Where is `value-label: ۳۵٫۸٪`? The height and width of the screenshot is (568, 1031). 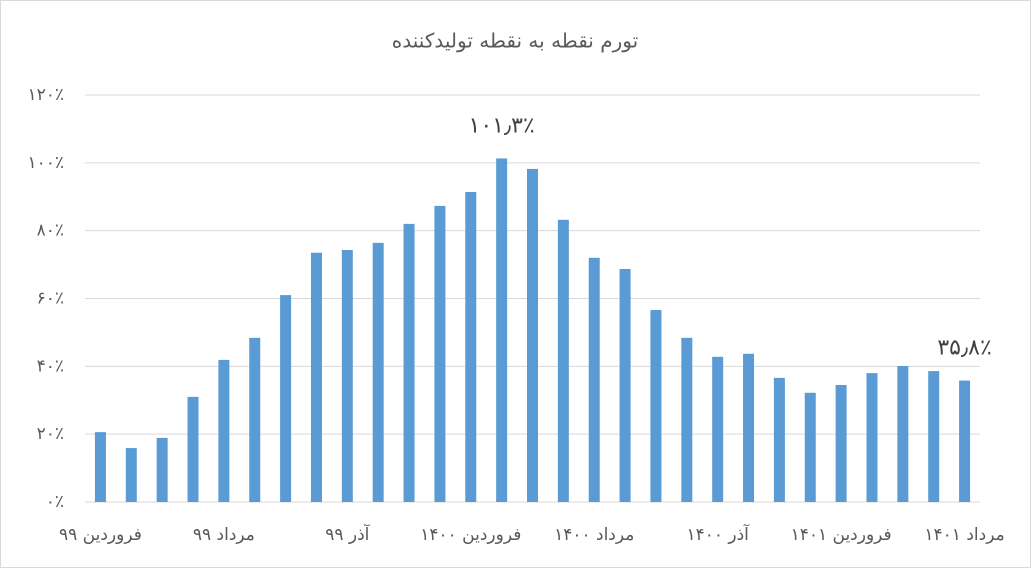
value-label: ۳۵٫۸٪ is located at coordinates (964, 348).